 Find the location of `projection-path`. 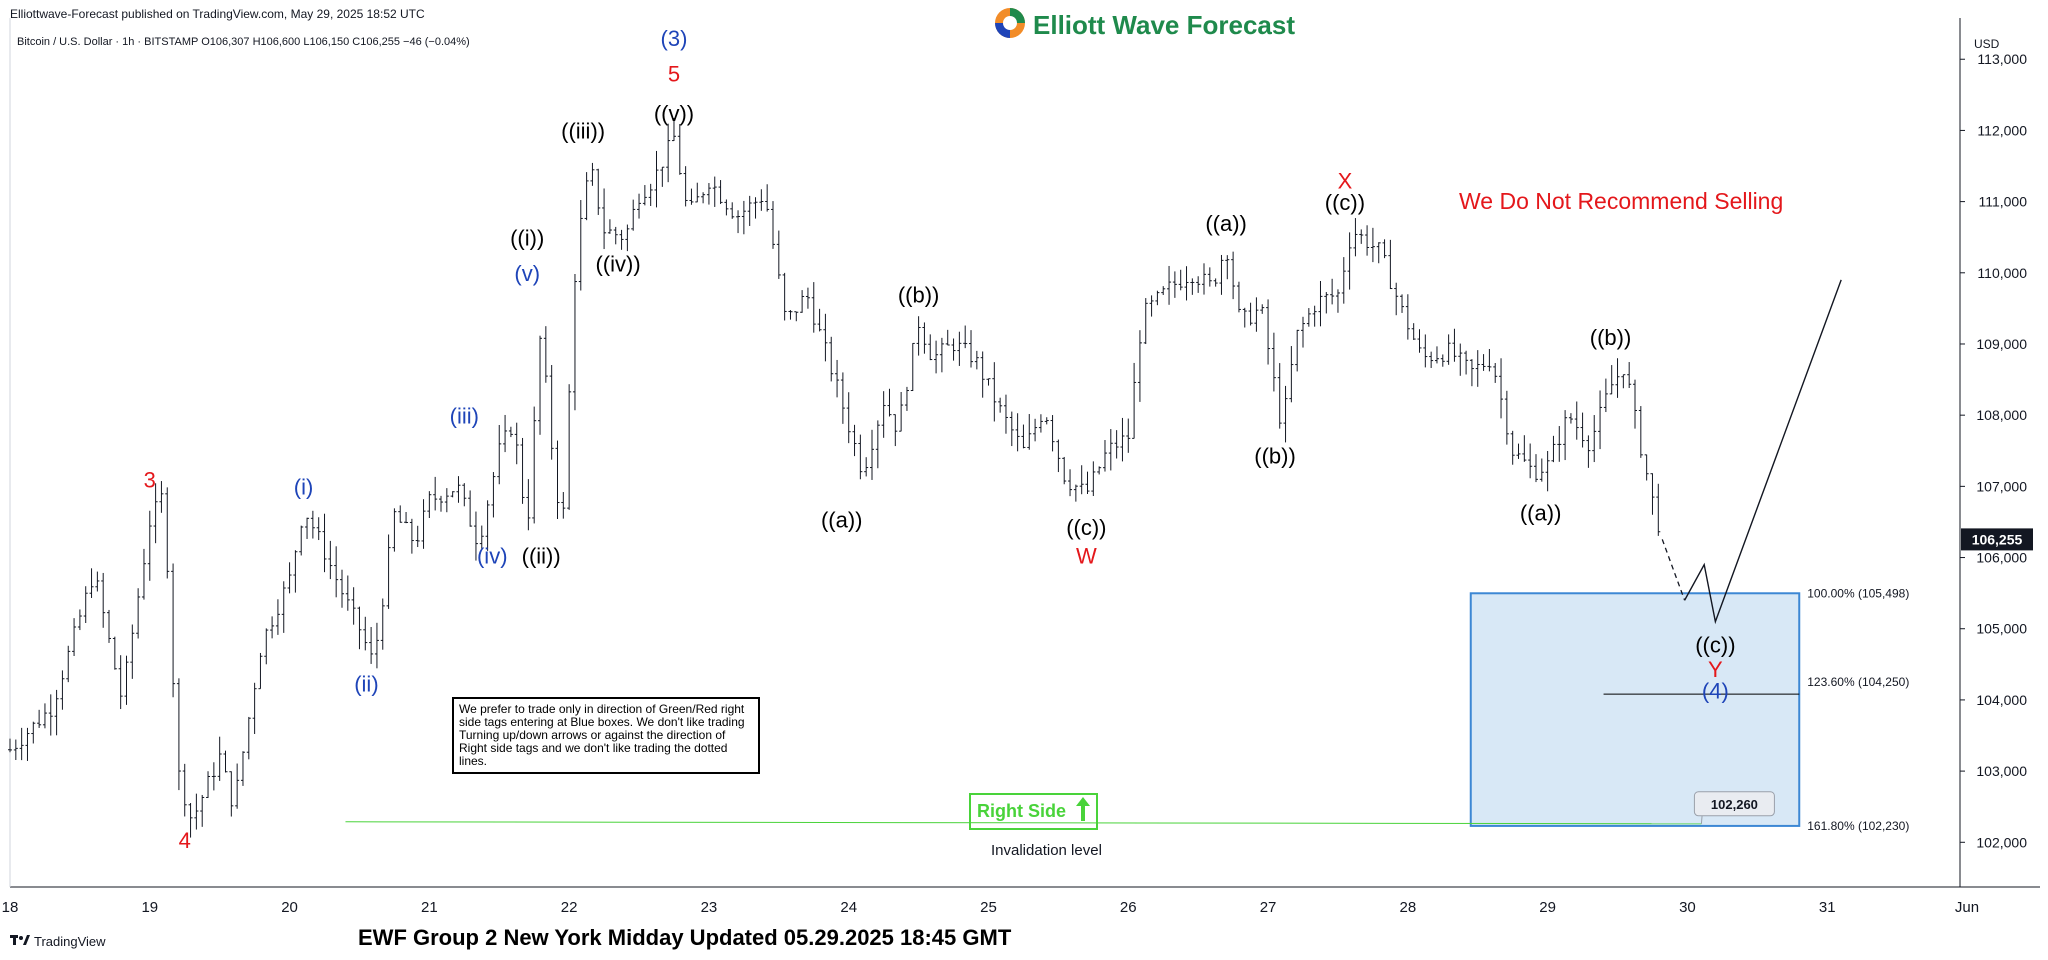

projection-path is located at coordinates (1751, 452).